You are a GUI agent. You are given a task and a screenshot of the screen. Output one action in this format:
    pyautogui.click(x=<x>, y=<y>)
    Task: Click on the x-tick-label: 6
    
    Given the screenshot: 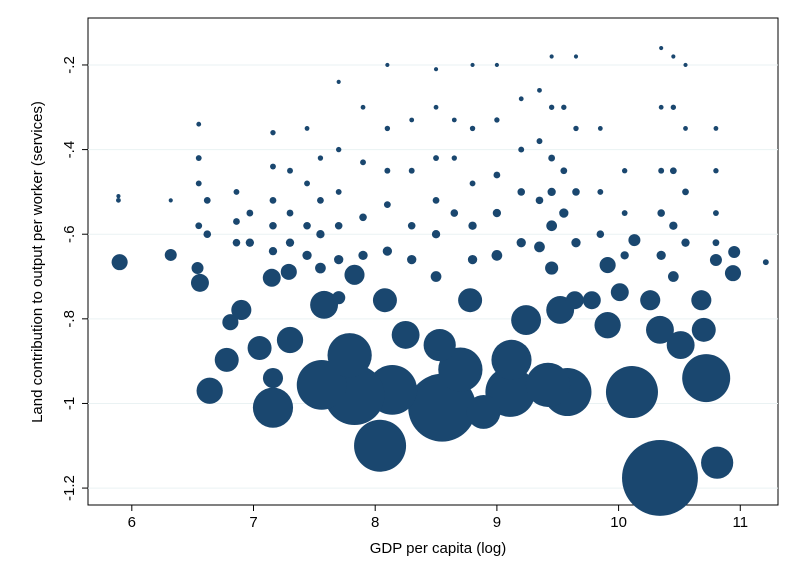 What is the action you would take?
    pyautogui.click(x=132, y=522)
    